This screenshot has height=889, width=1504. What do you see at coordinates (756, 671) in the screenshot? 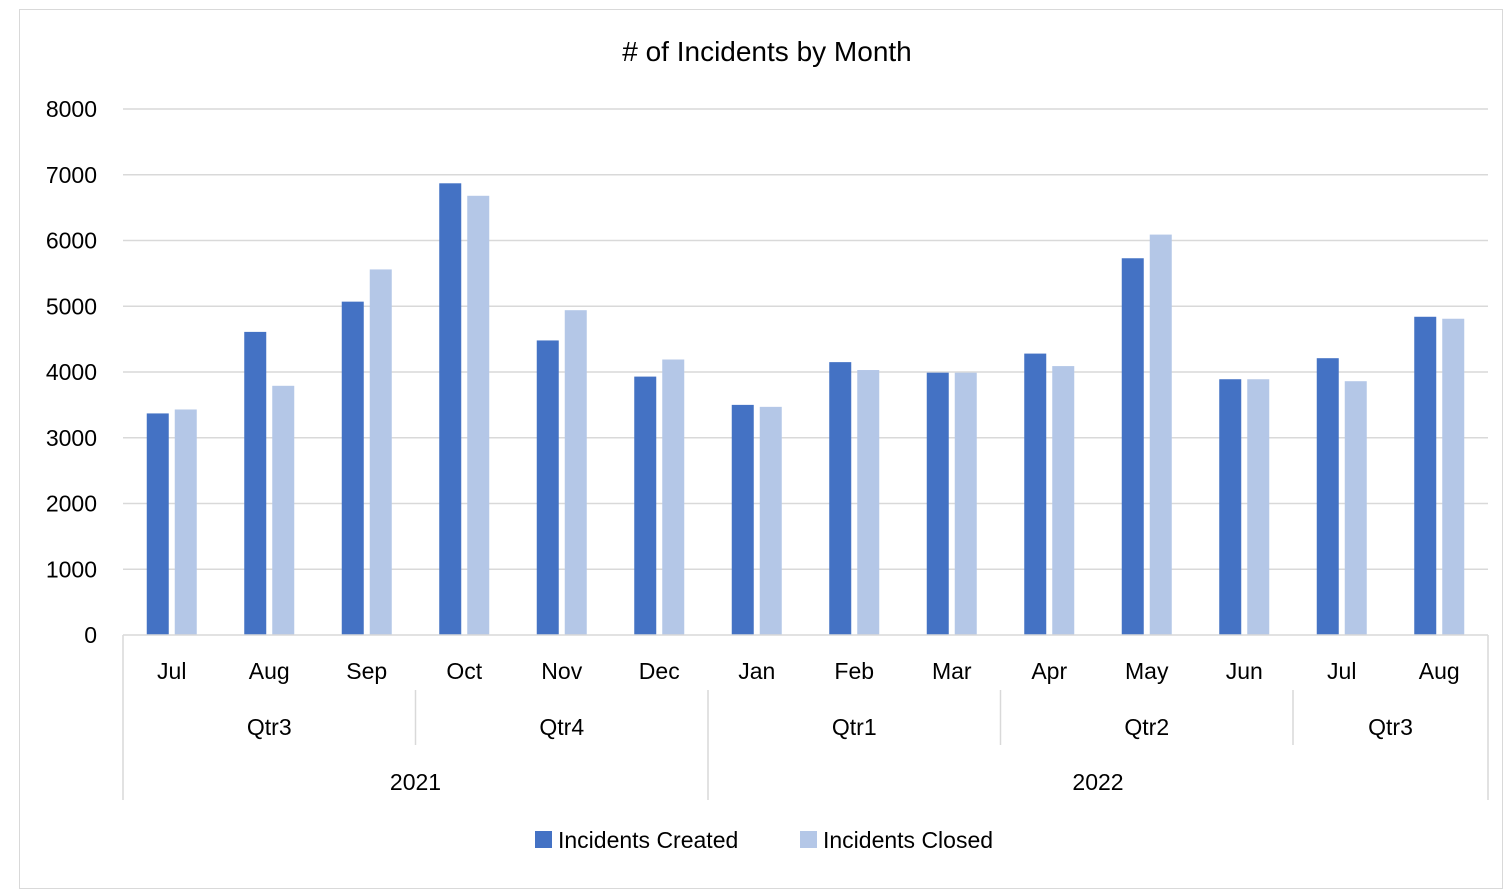
I see `x-tick-label: Jan` at bounding box center [756, 671].